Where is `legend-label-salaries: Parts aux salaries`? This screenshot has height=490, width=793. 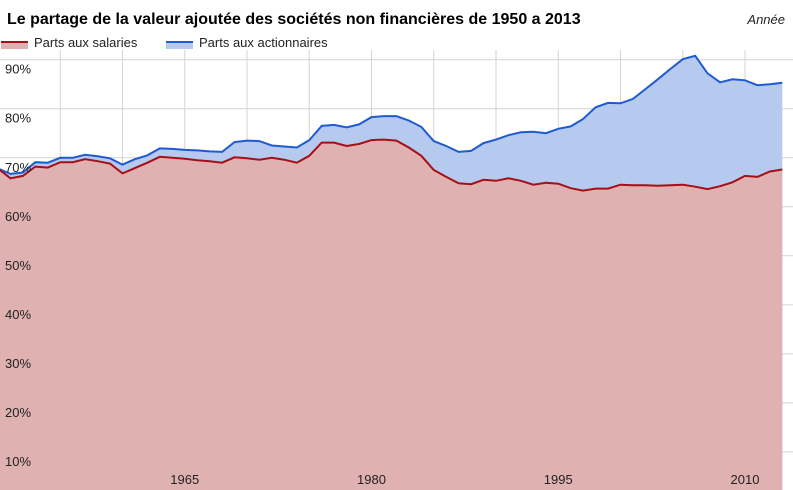 legend-label-salaries: Parts aux salaries is located at coordinates (86, 42).